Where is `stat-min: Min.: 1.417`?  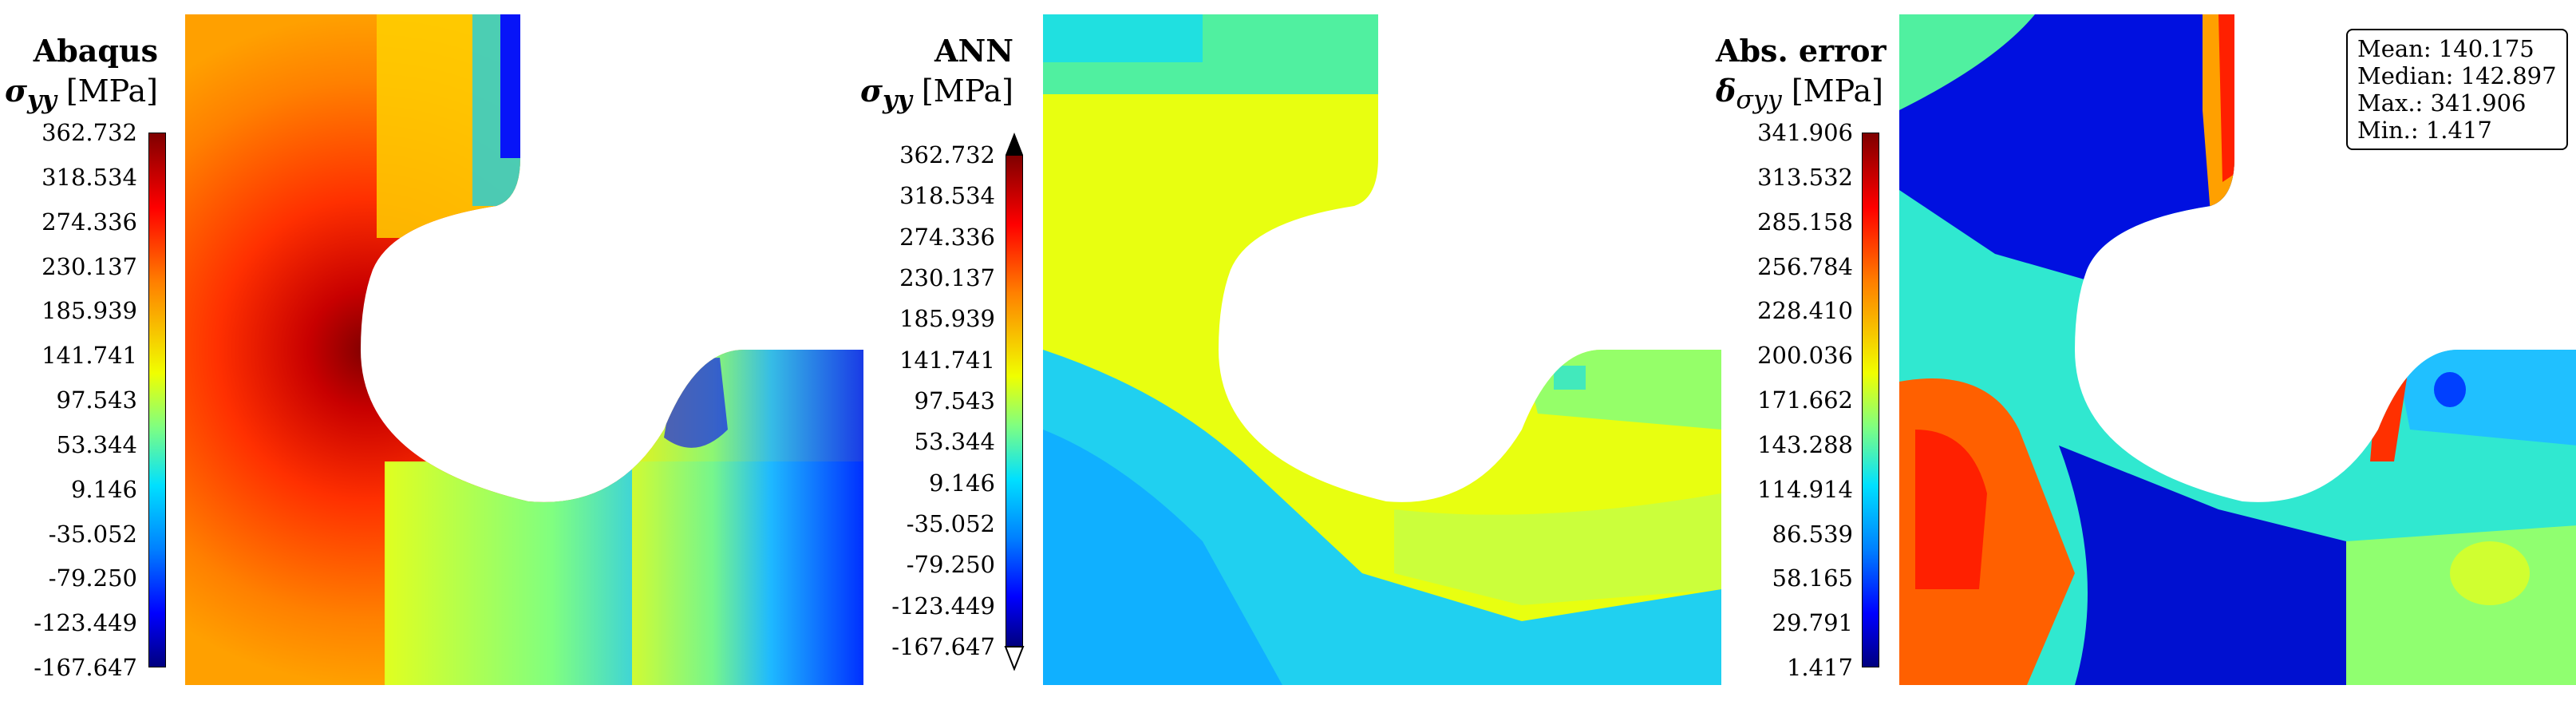 stat-min: Min.: 1.417 is located at coordinates (2424, 131).